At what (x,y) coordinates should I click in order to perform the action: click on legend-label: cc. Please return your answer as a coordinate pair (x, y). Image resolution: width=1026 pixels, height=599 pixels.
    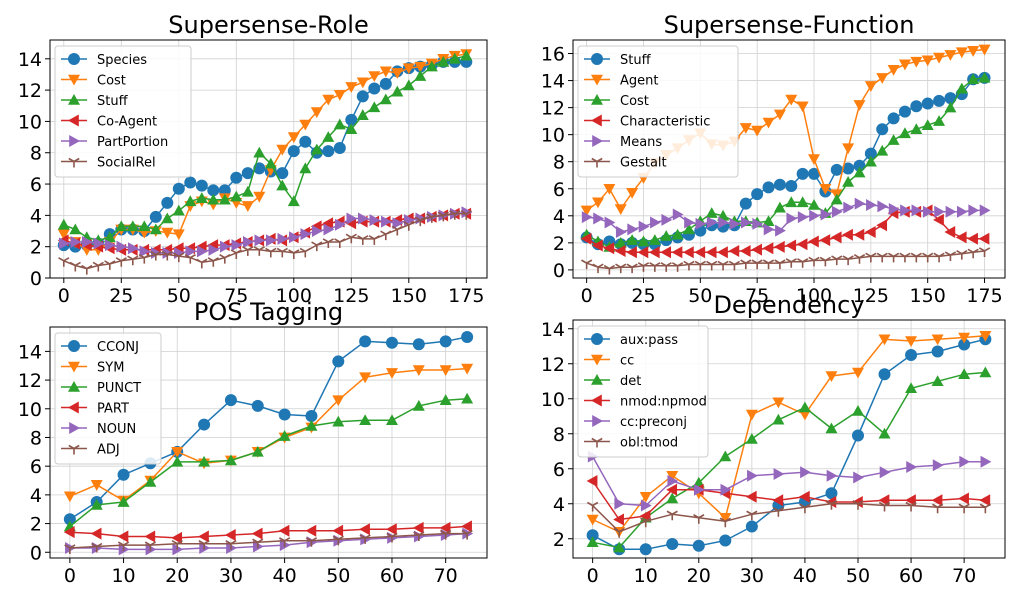
    Looking at the image, I should click on (627, 361).